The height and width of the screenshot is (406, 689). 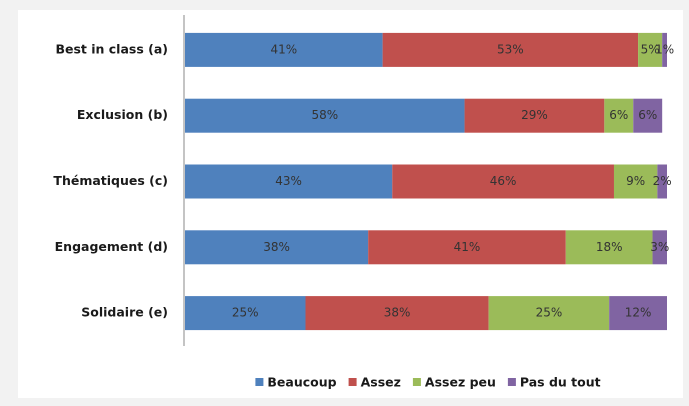 What do you see at coordinates (460, 382) in the screenshot?
I see `legend-label: Assez peu` at bounding box center [460, 382].